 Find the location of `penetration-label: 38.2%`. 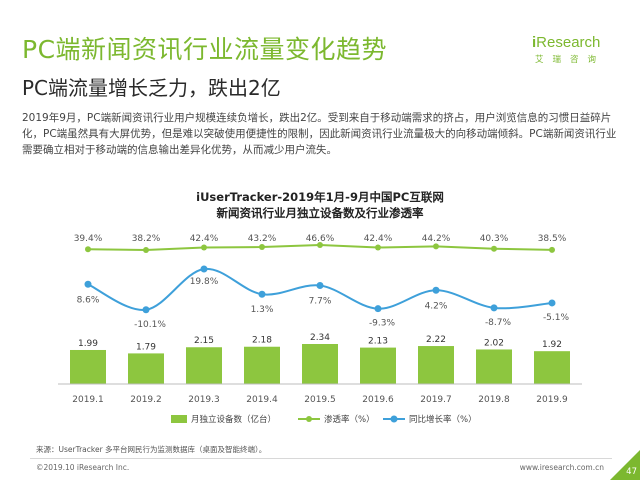

penetration-label: 38.2% is located at coordinates (146, 239).